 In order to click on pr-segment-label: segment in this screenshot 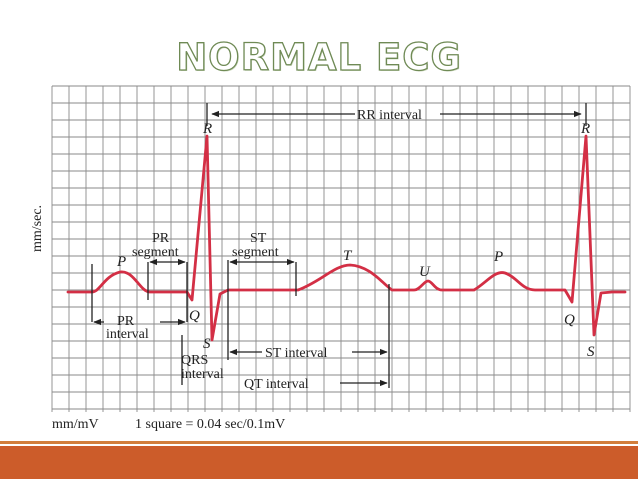, I will do `click(155, 252)`.